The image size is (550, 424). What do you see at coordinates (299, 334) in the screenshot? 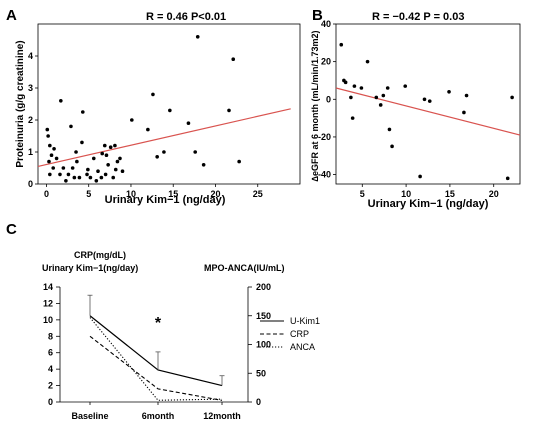
I see `legend-label-crp: CRP` at bounding box center [299, 334].